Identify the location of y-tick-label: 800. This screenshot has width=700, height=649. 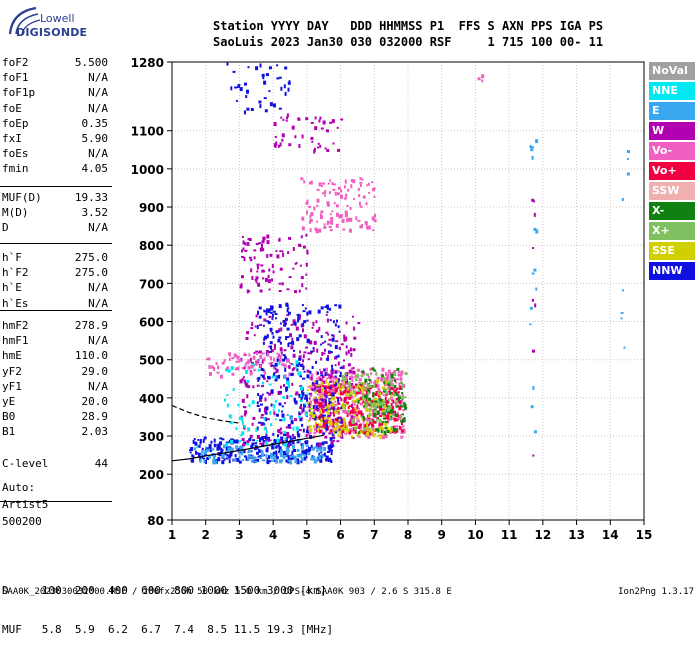
(151, 246).